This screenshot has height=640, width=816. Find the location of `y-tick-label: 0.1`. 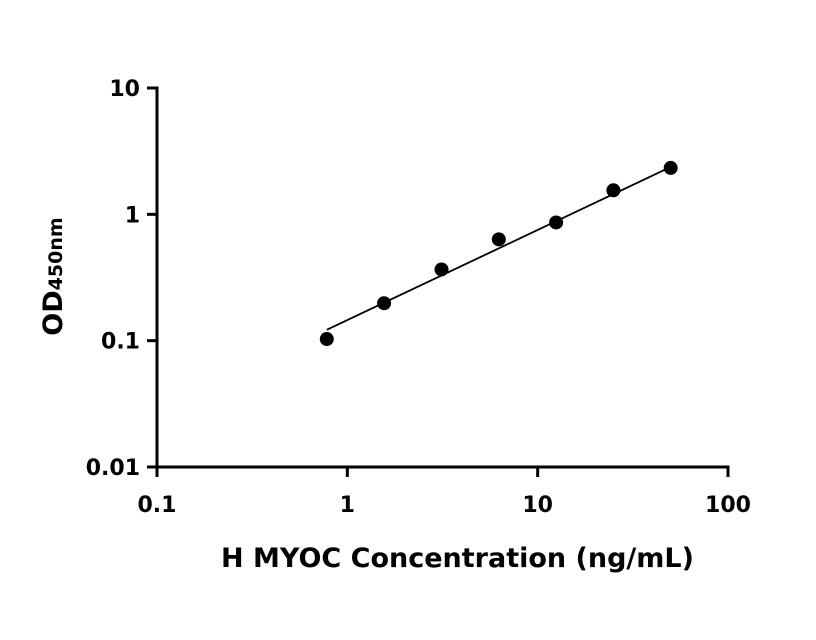

y-tick-label: 0.1 is located at coordinates (120, 342).